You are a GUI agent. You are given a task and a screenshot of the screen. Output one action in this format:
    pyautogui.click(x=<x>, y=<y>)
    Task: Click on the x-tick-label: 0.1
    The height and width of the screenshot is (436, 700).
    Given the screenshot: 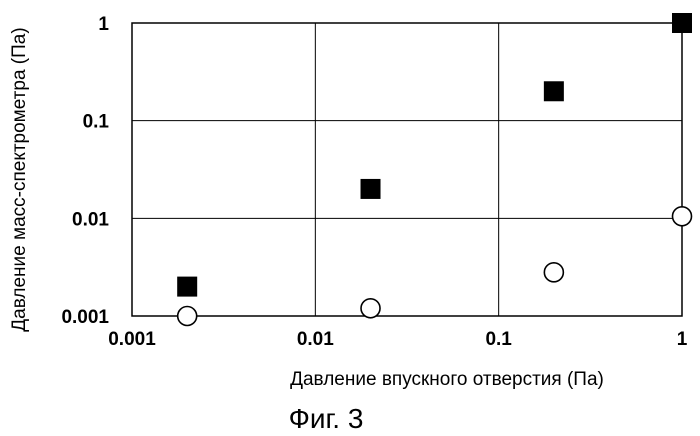 What is the action you would take?
    pyautogui.click(x=498, y=339)
    